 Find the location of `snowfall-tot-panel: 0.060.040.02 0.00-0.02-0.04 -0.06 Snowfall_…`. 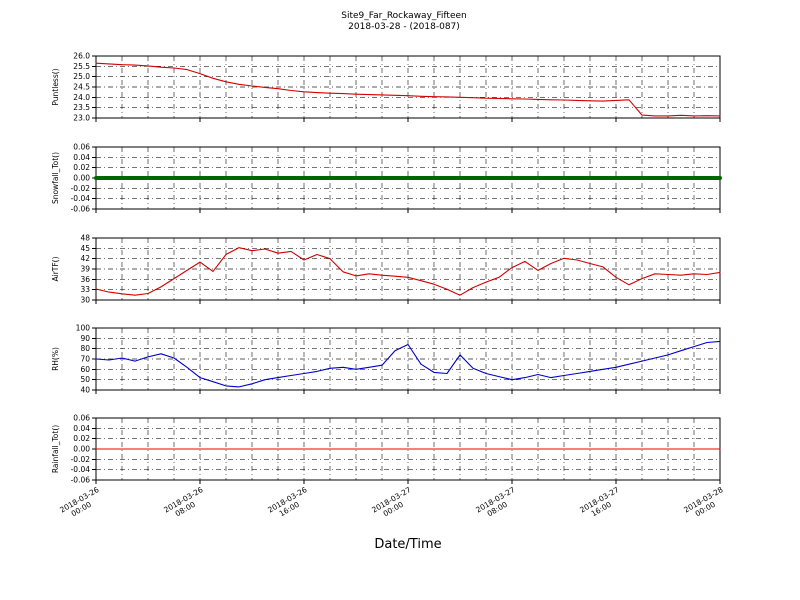

snowfall-tot-panel: 0.060.040.02 0.00-0.02-0.04 -0.06 Snowfall_… is located at coordinates (386, 178).